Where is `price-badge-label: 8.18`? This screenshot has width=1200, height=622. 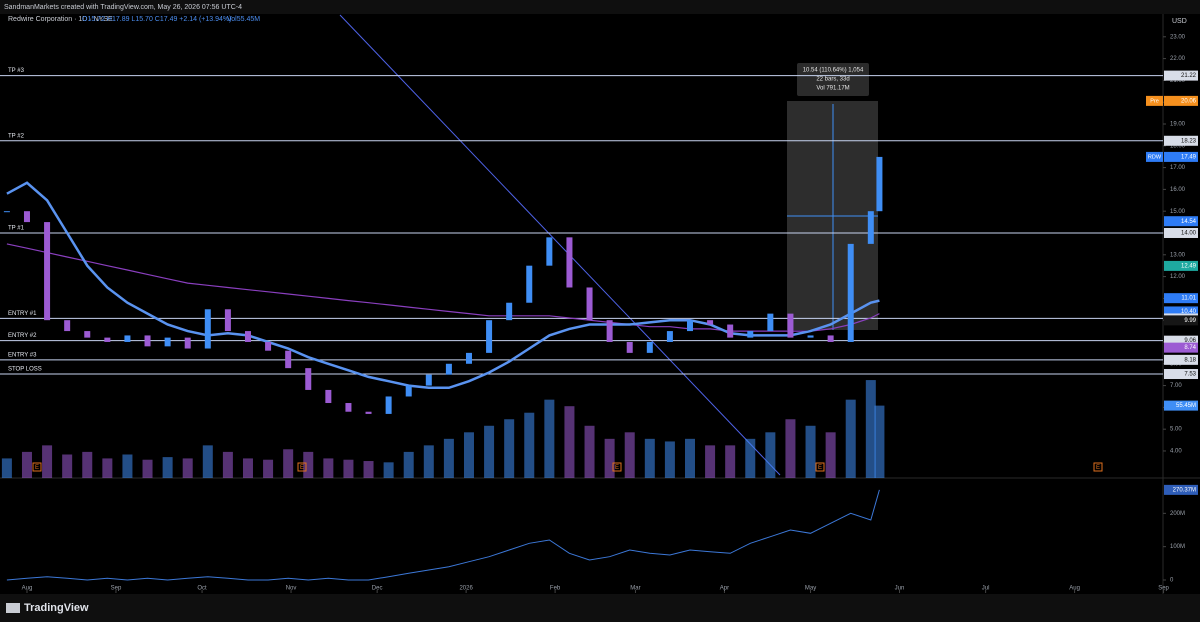 price-badge-label: 8.18 is located at coordinates (1190, 360).